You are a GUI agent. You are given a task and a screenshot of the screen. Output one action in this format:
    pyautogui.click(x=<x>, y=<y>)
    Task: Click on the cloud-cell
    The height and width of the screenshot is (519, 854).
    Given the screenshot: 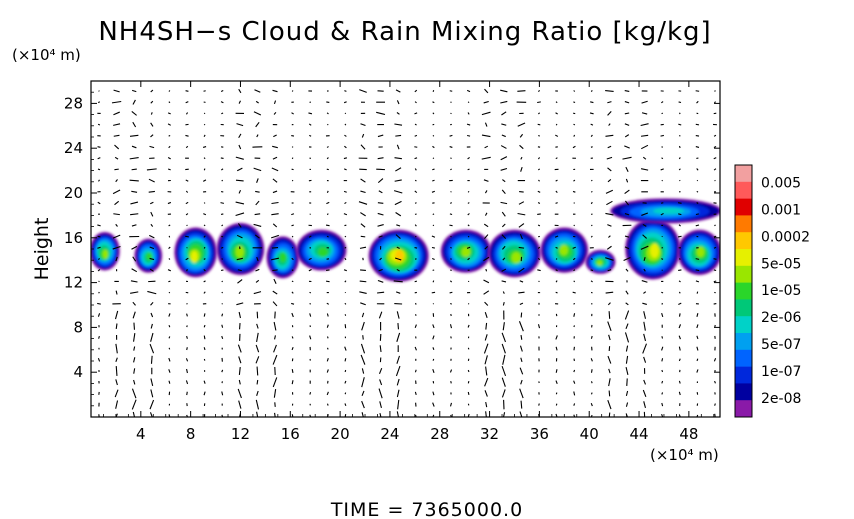 What is the action you would take?
    pyautogui.click(x=653, y=249)
    